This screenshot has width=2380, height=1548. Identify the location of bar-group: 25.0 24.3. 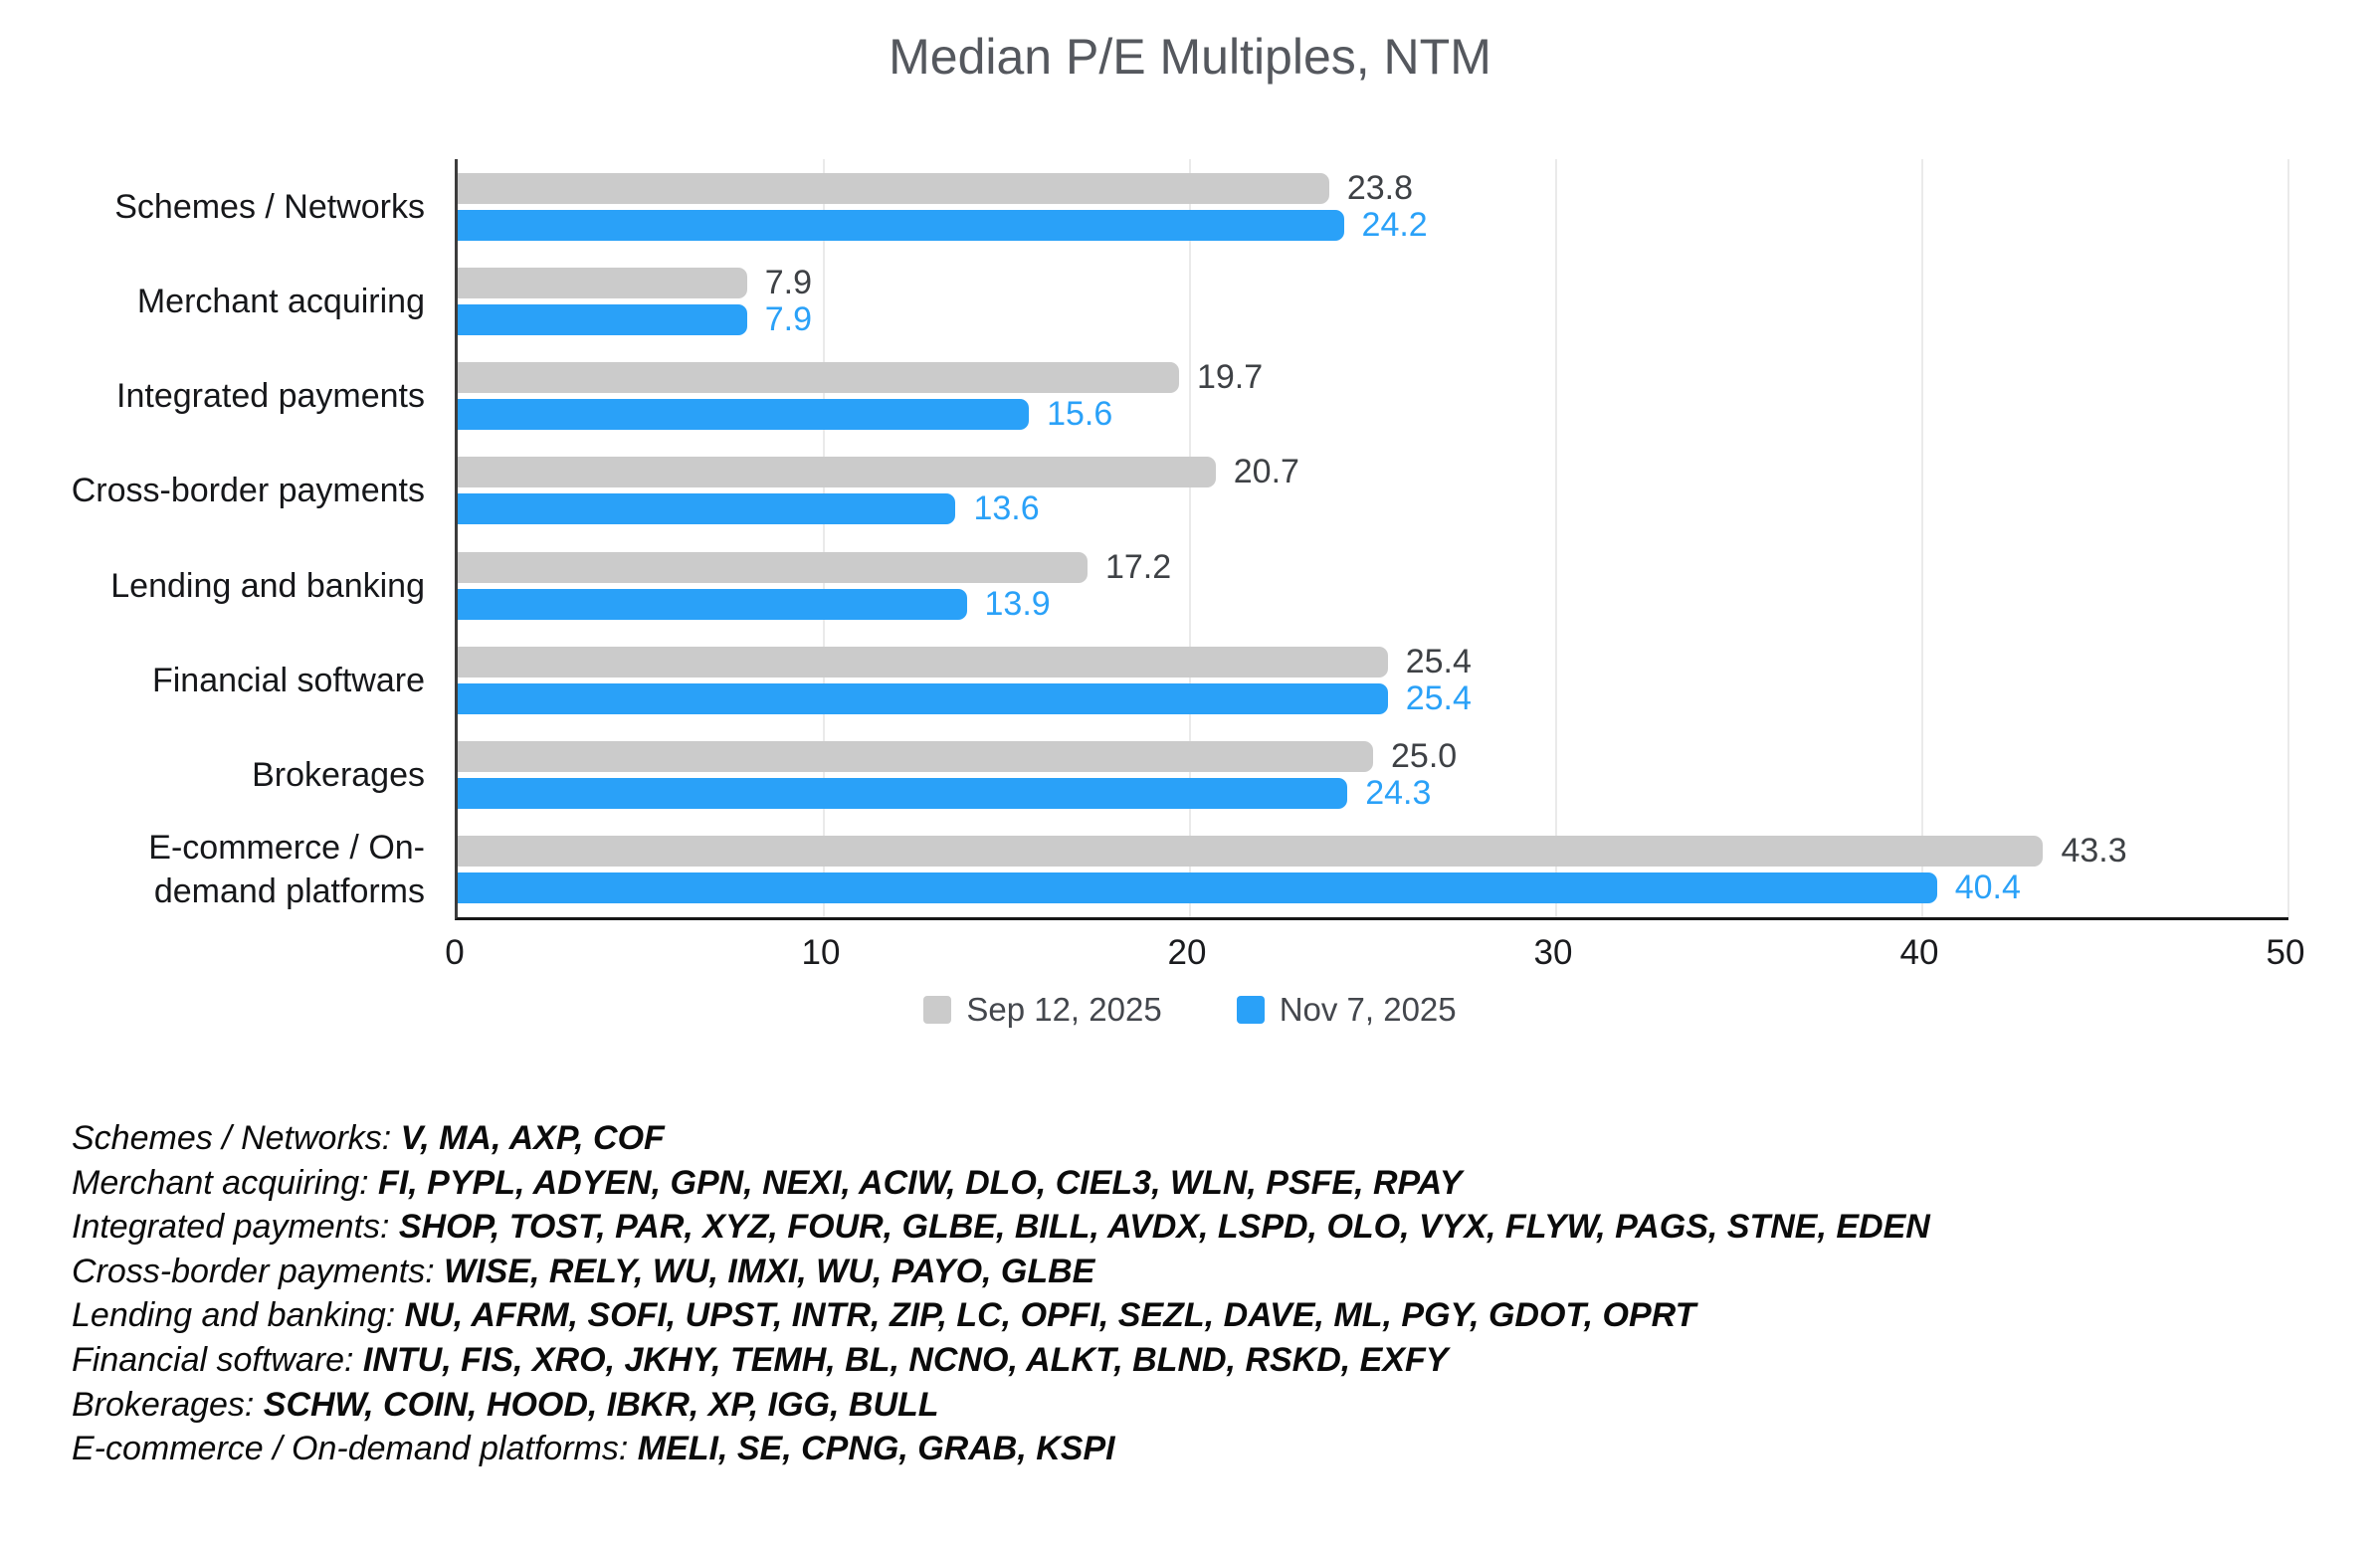
(1373, 775).